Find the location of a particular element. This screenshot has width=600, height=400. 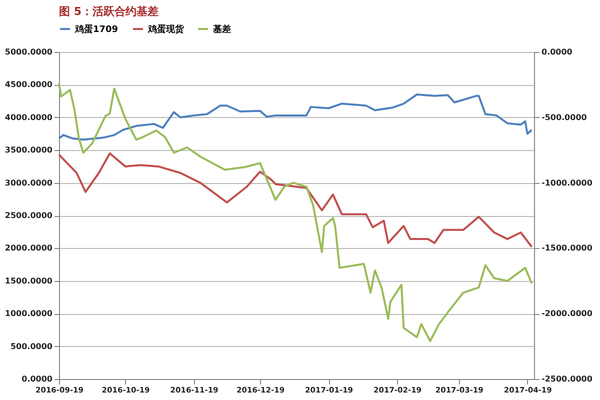

y2-tick-label: 0.0000 is located at coordinates (557, 52).